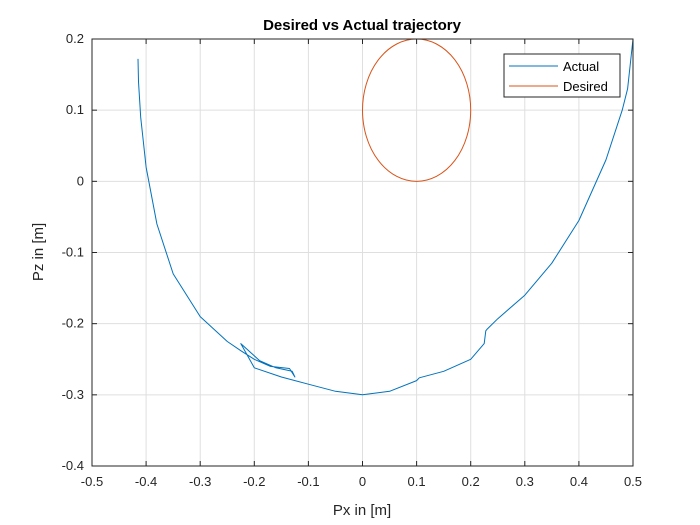  I want to click on legend-box, so click(562, 75).